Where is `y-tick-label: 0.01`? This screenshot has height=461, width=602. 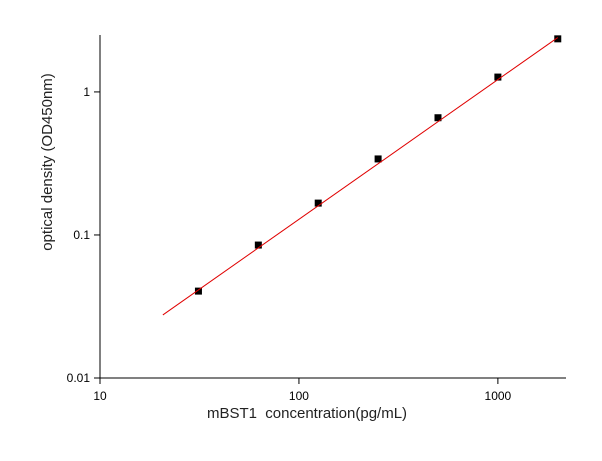
y-tick-label: 0.01 is located at coordinates (79, 378).